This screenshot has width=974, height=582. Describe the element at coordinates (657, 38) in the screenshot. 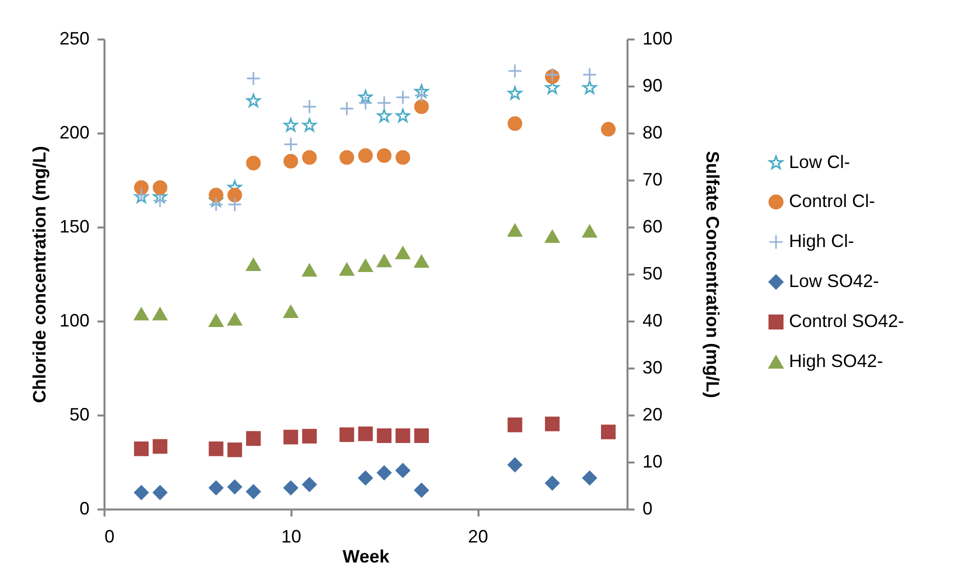

I see `y2-tick-label: 100` at that location.